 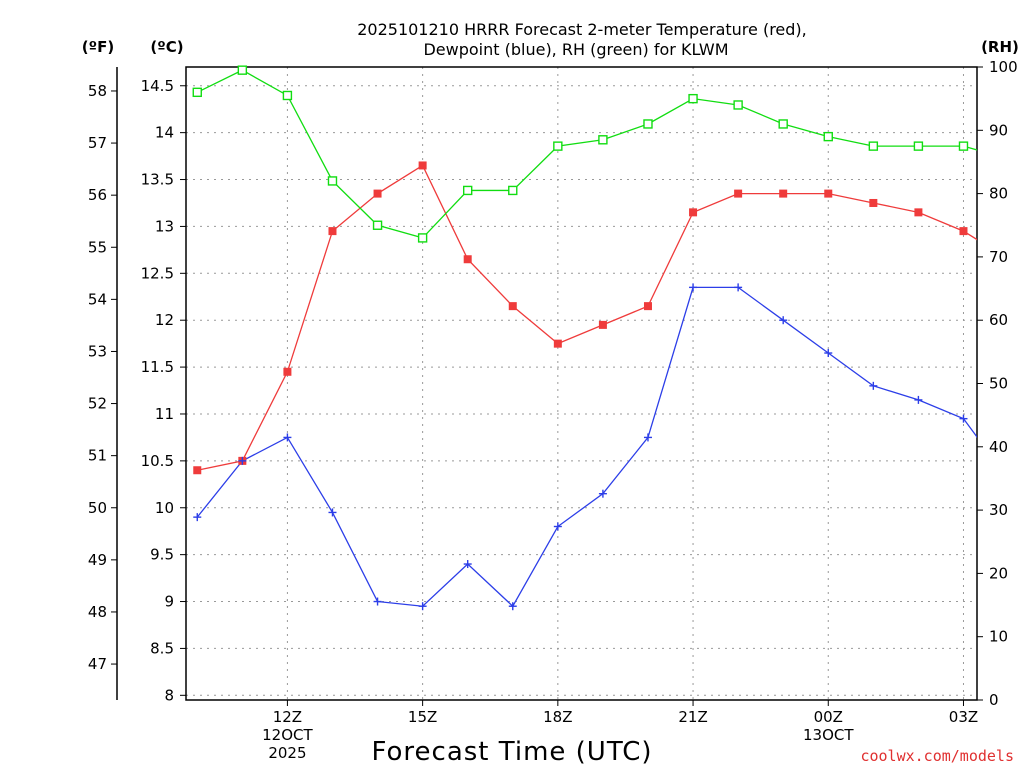 I want to click on fahrenheit-tick-label: 54, so click(x=97, y=299).